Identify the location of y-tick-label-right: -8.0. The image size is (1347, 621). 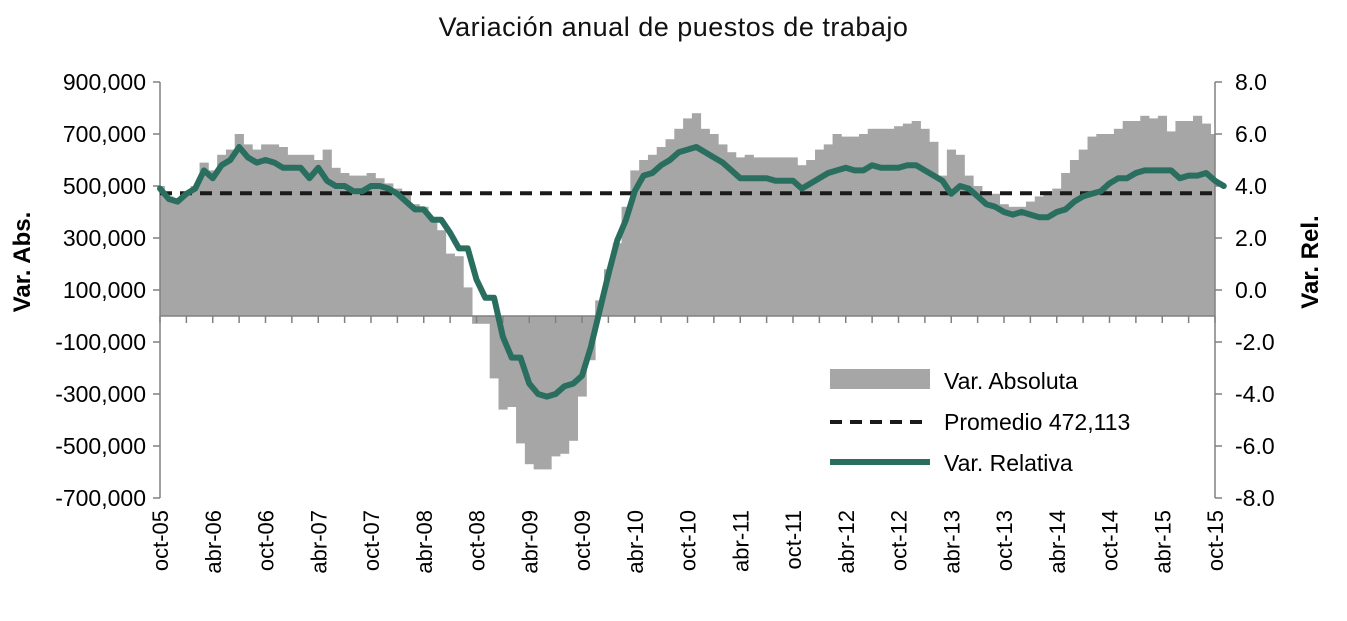
(1255, 498).